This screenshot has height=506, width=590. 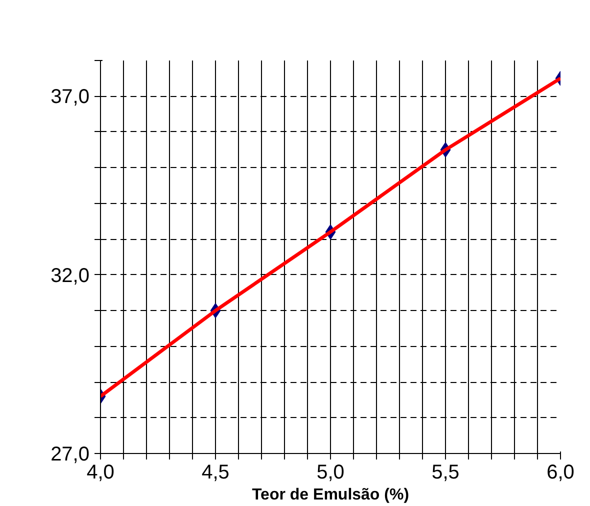 What do you see at coordinates (560, 473) in the screenshot?
I see `x-tick-label: 6,0` at bounding box center [560, 473].